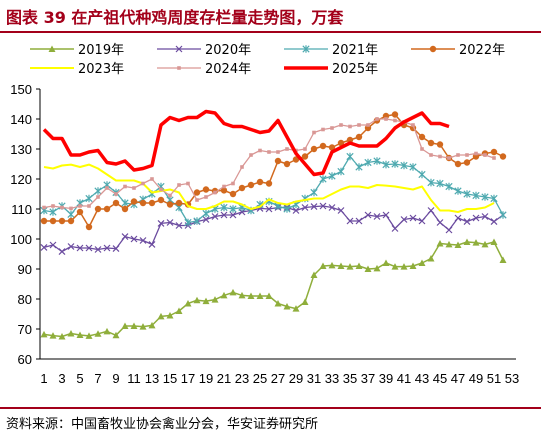 This screenshot has height=437, width=541. Describe the element at coordinates (350, 378) in the screenshot. I see `x-tick-label: 35` at that location.